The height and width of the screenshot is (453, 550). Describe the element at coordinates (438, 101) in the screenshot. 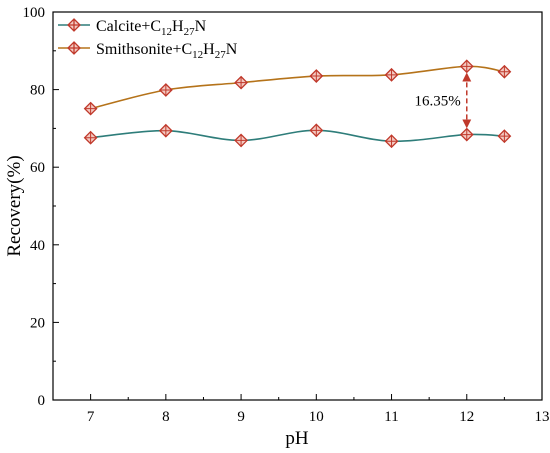

I see `annotation-label: 16.35%` at that location.